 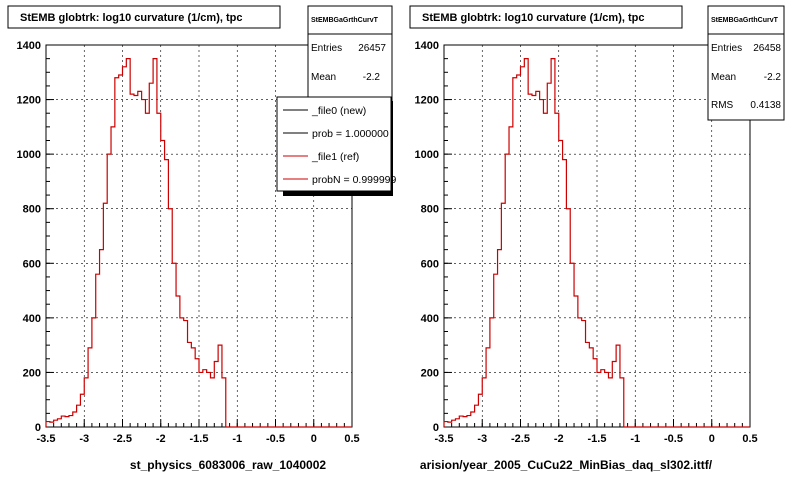 I want to click on left-stats-name: StEMBGaGrthCurvT, so click(x=345, y=20).